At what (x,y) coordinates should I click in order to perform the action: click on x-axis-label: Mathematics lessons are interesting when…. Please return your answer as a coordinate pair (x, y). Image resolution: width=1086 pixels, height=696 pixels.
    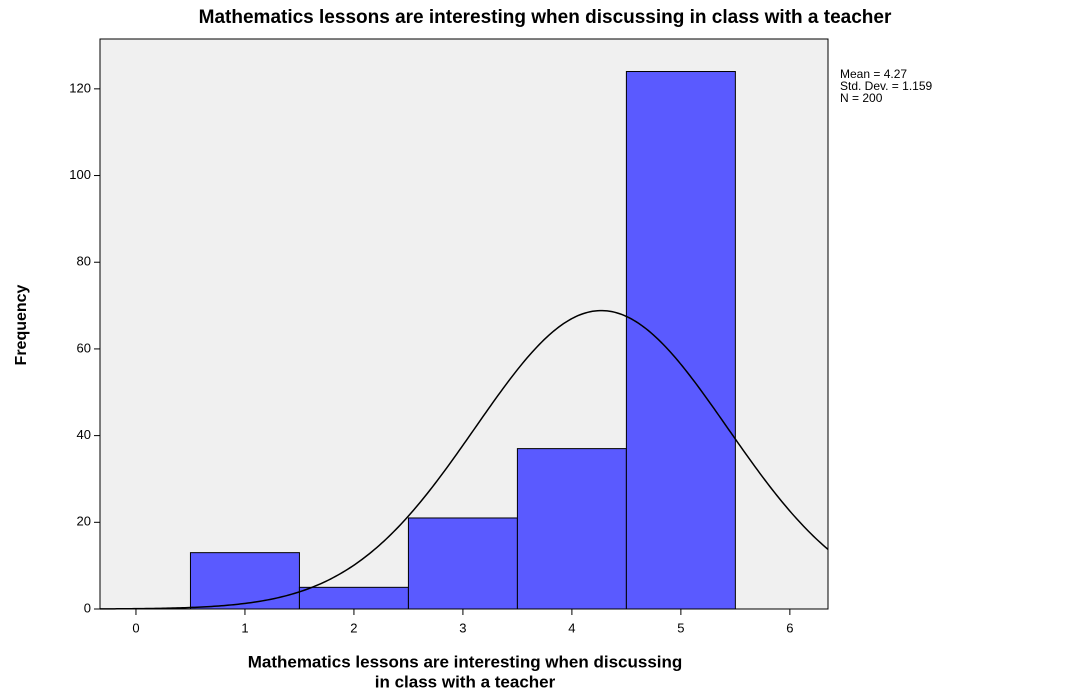
    Looking at the image, I should click on (465, 661).